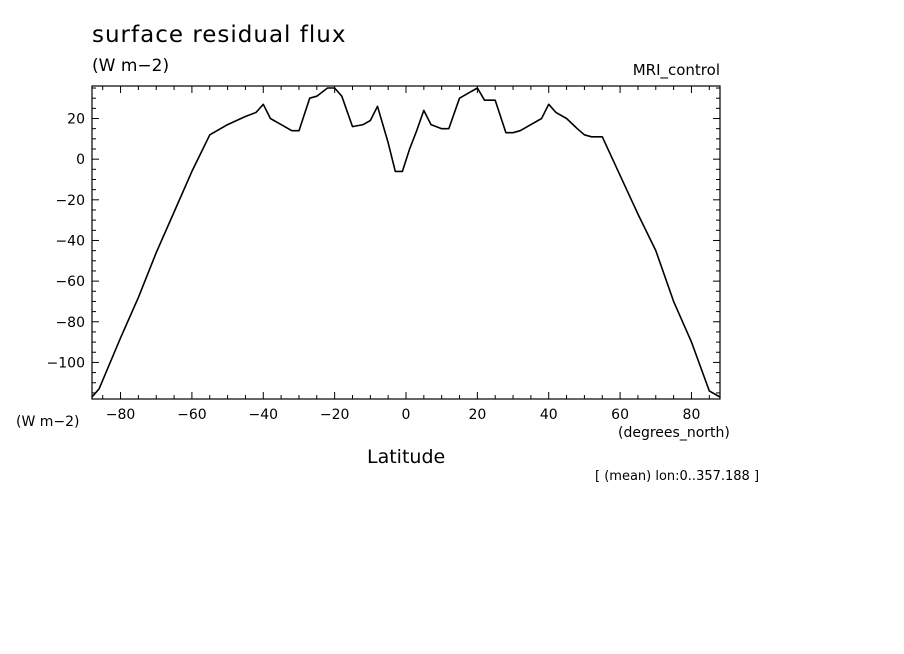 The image size is (904, 654). Describe the element at coordinates (674, 433) in the screenshot. I see `x-axis-units: (degrees_north)` at that location.